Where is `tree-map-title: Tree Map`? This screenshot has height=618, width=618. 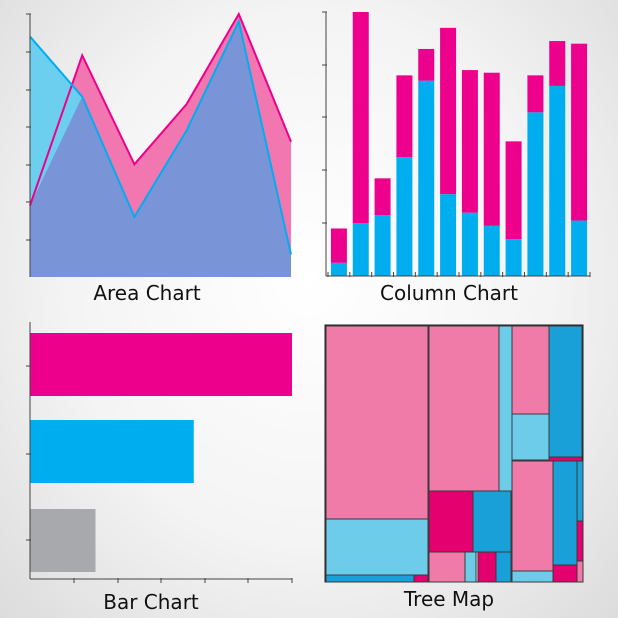 tree-map-title: Tree Map is located at coordinates (449, 599).